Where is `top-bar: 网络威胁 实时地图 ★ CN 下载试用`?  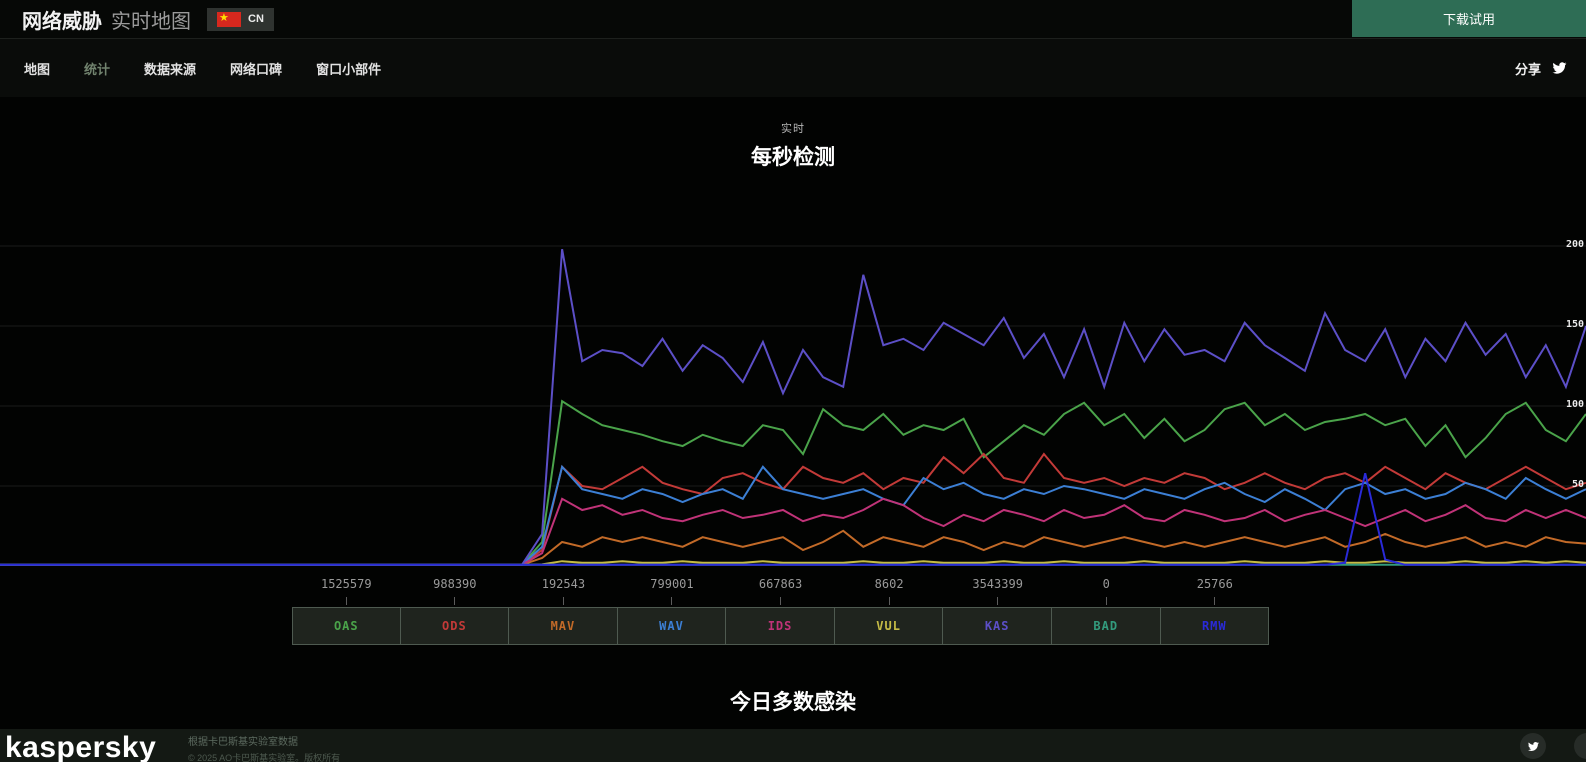 top-bar: 网络威胁 实时地图 ★ CN 下载试用 is located at coordinates (793, 19).